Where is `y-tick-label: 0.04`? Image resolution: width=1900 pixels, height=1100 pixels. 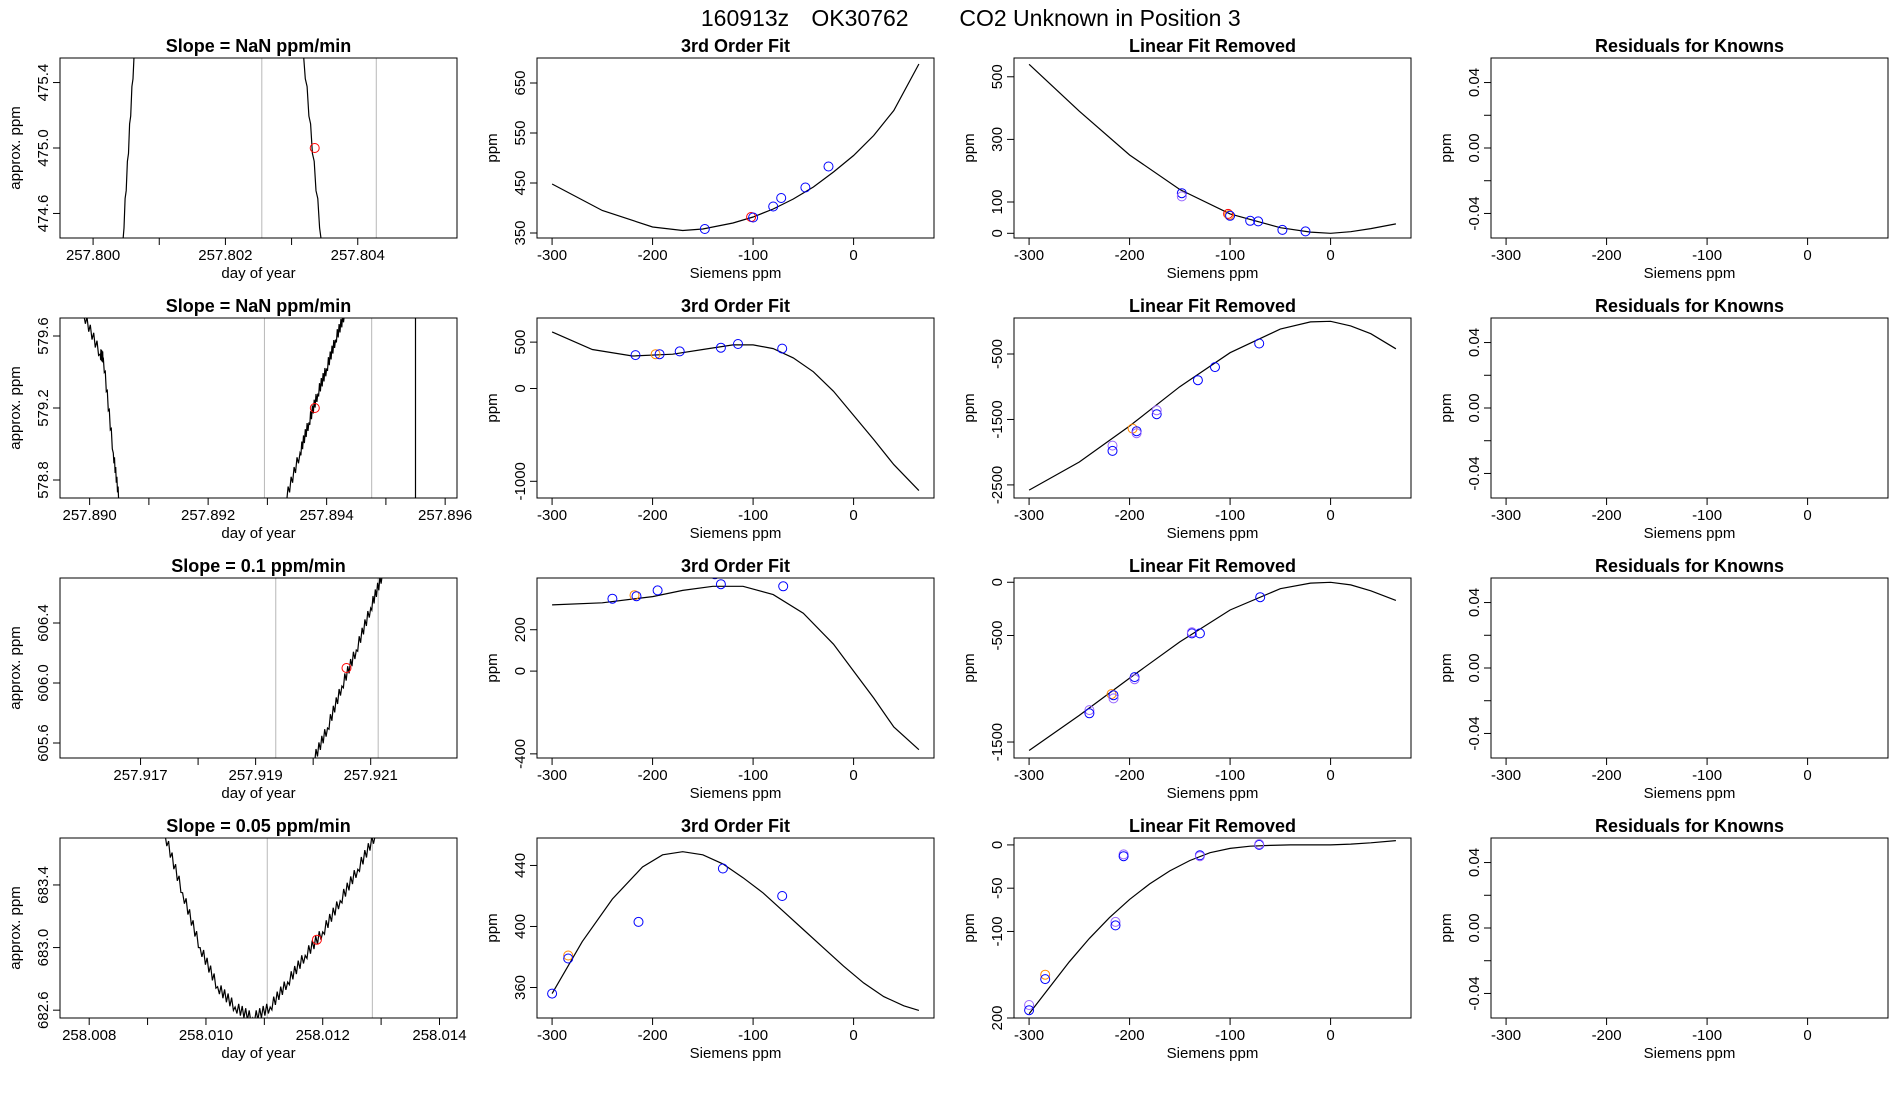
y-tick-label: 0.04 is located at coordinates (1474, 342).